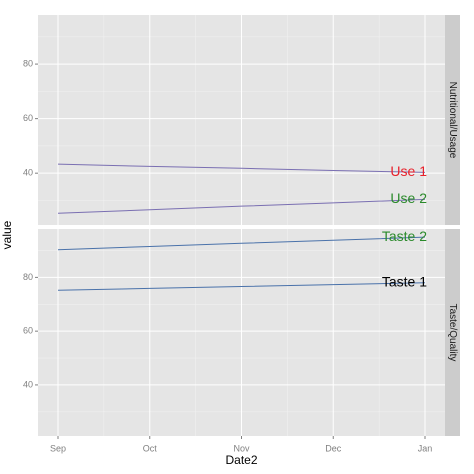 This screenshot has height=474, width=474. Describe the element at coordinates (241, 460) in the screenshot. I see `x-axis-title: Date2` at that location.